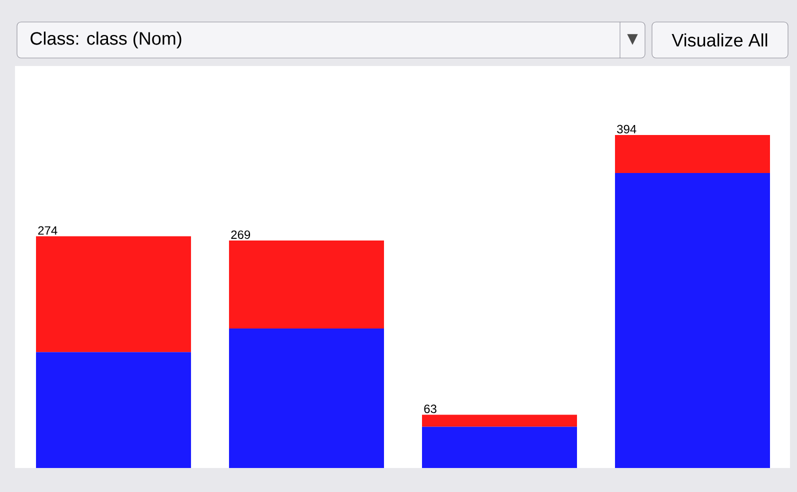 This screenshot has width=797, height=492. What do you see at coordinates (48, 230) in the screenshot?
I see `annotation: 274` at bounding box center [48, 230].